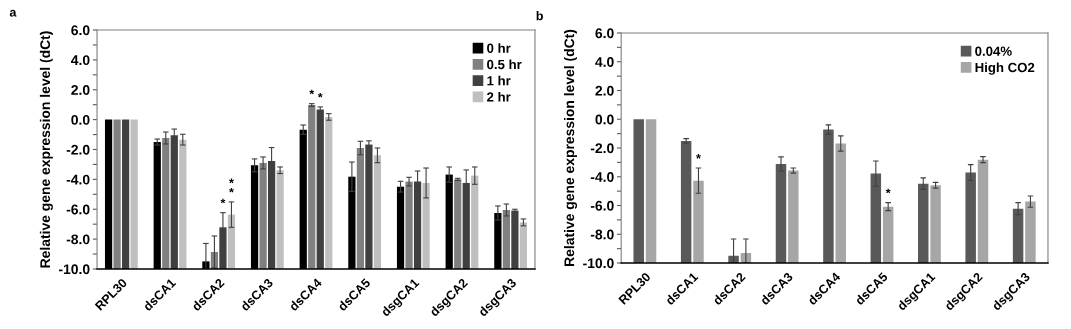 The width and height of the screenshot is (1071, 329). Describe the element at coordinates (13, 13) in the screenshot. I see `chart-title: a` at that location.